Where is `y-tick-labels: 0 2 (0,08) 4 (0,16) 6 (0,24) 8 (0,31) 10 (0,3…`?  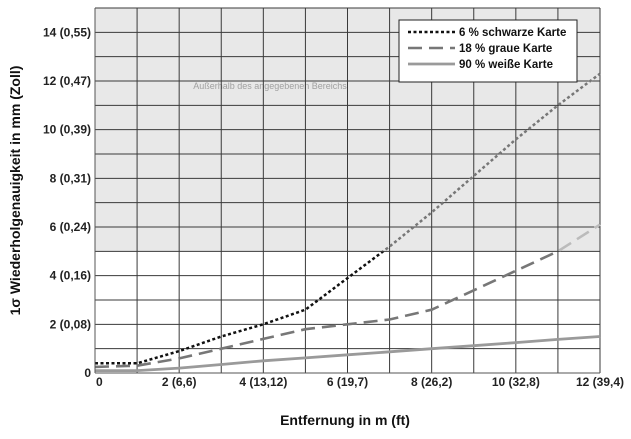
y-tick-labels: 0 2 (0,08) 4 (0,16) 6 (0,24) 8 (0,31) 10 (0,3… is located at coordinates (67, 202).